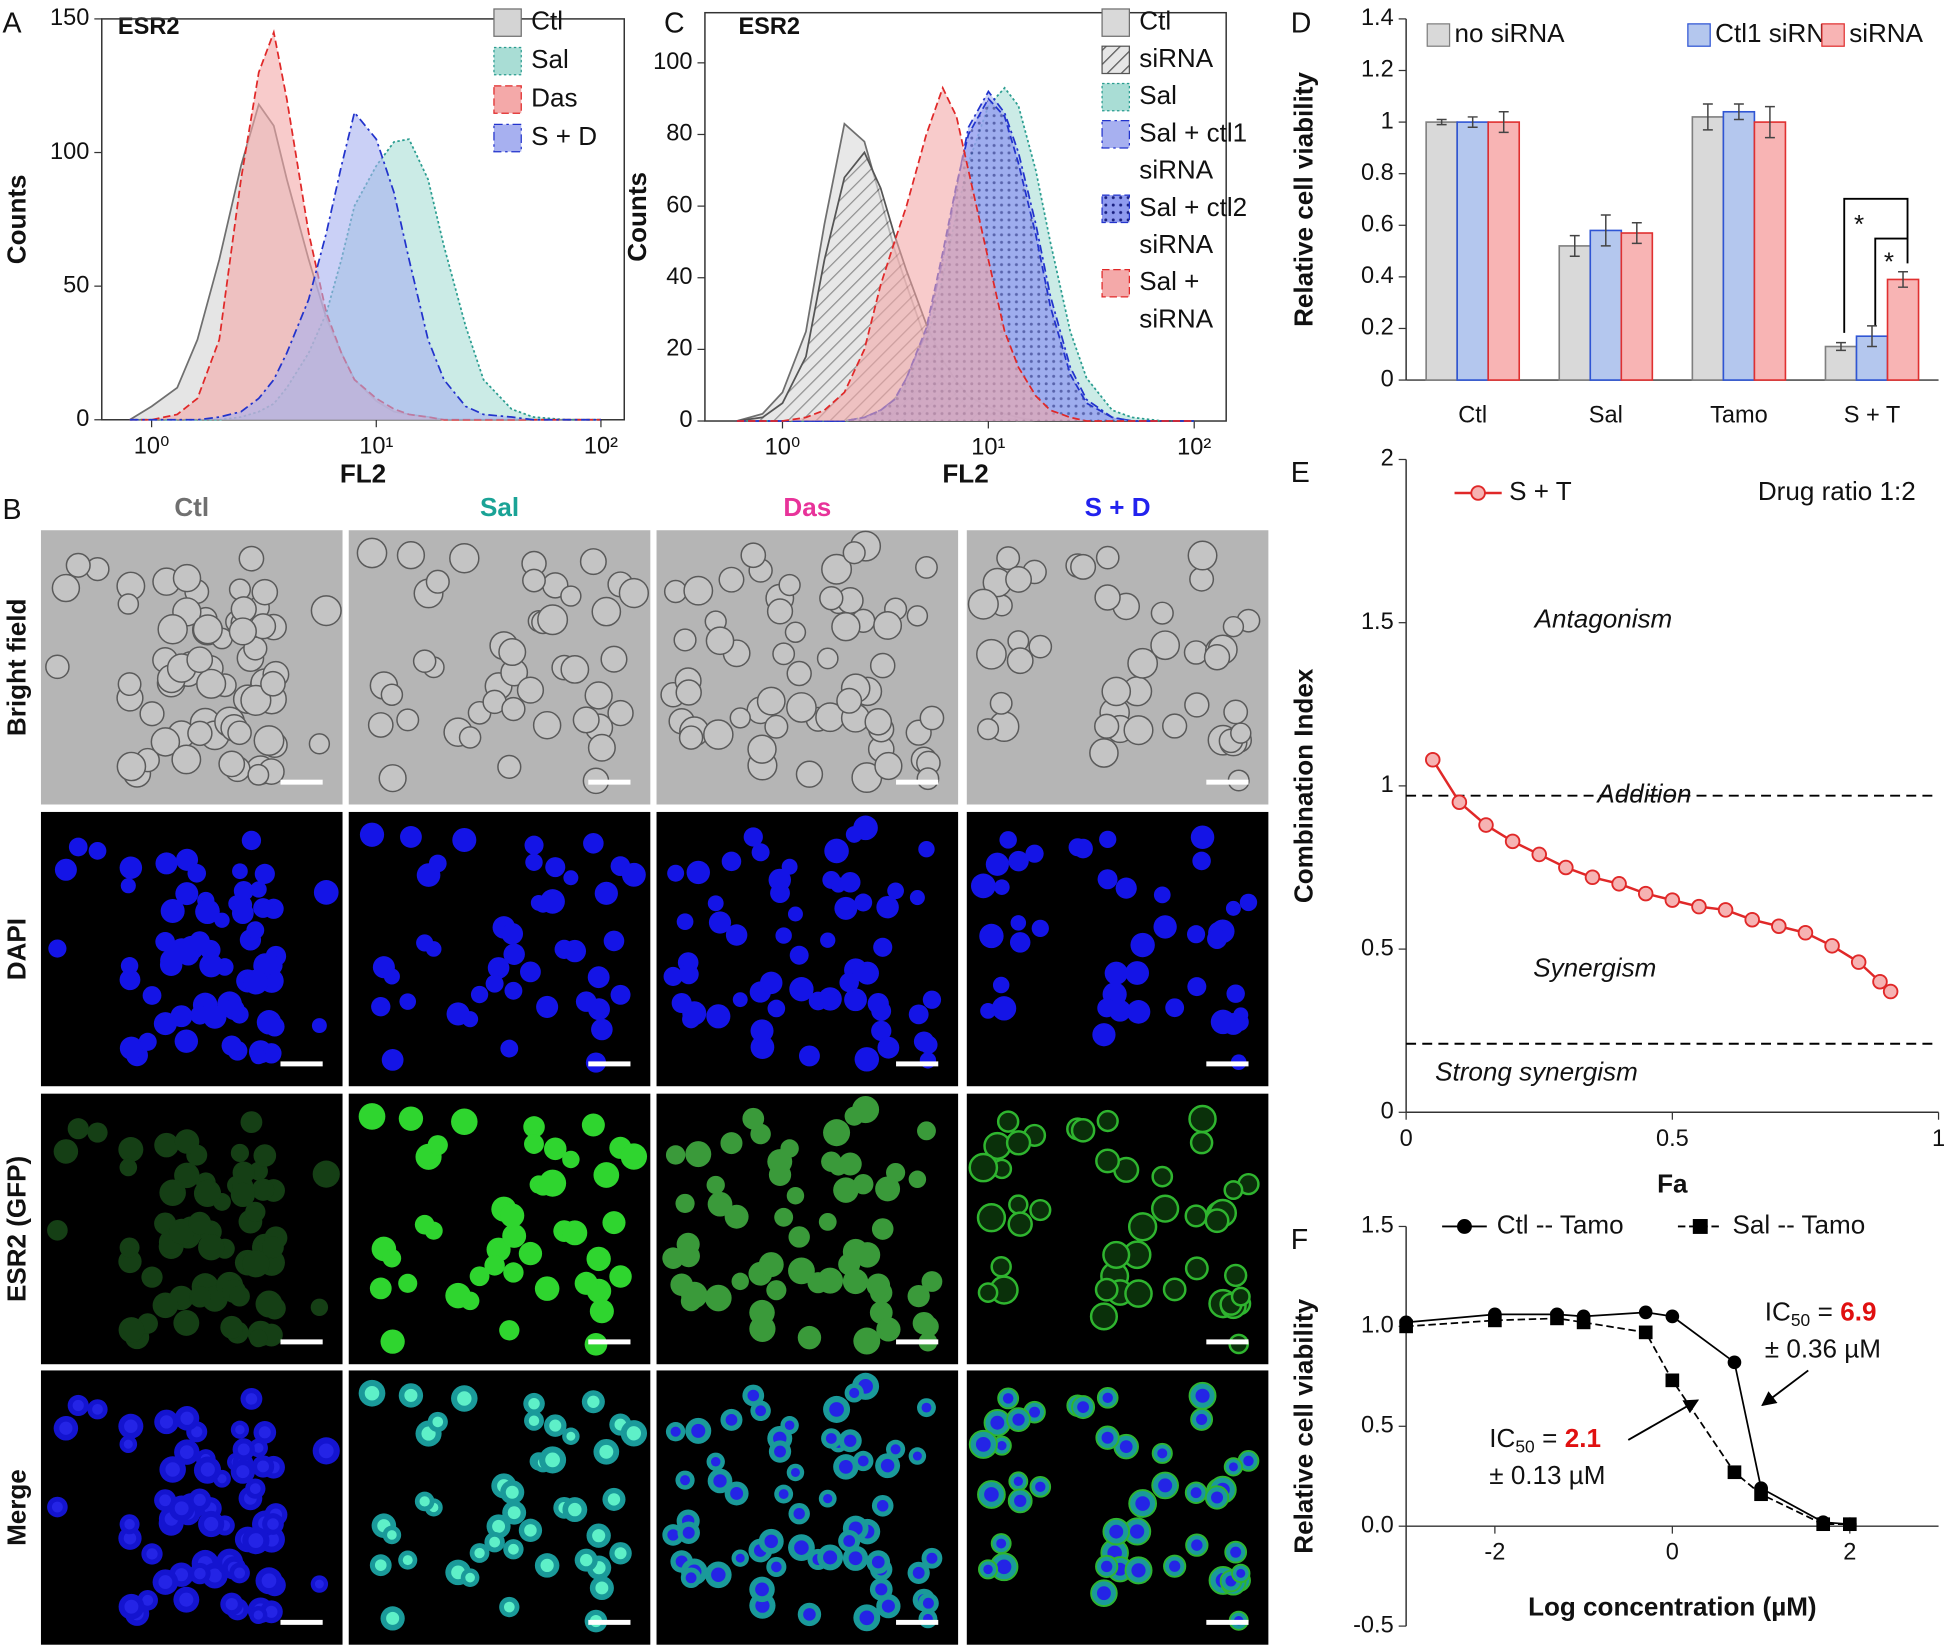 Image resolution: width=1946 pixels, height=1645 pixels. I want to click on fit-line, so click(1628, 1418).